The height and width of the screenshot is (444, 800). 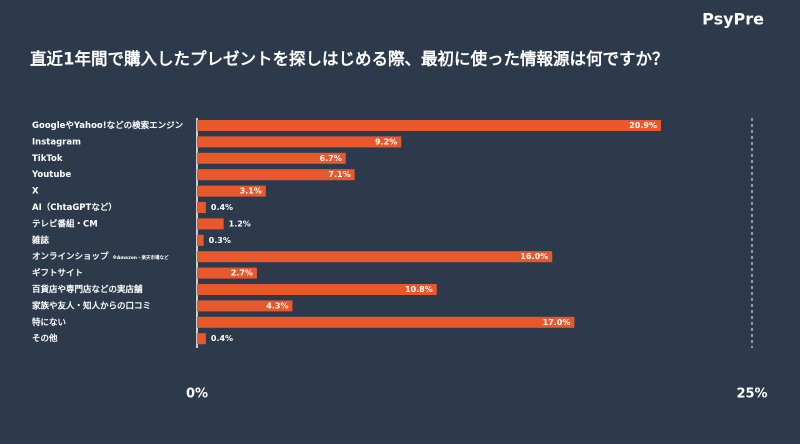 I want to click on brand: PsyPre, so click(x=733, y=19).